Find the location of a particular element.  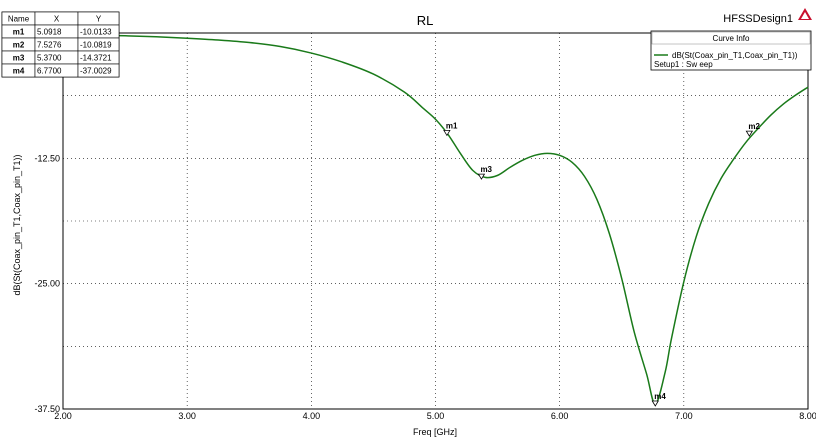

legend-header: Curve Info is located at coordinates (731, 38).